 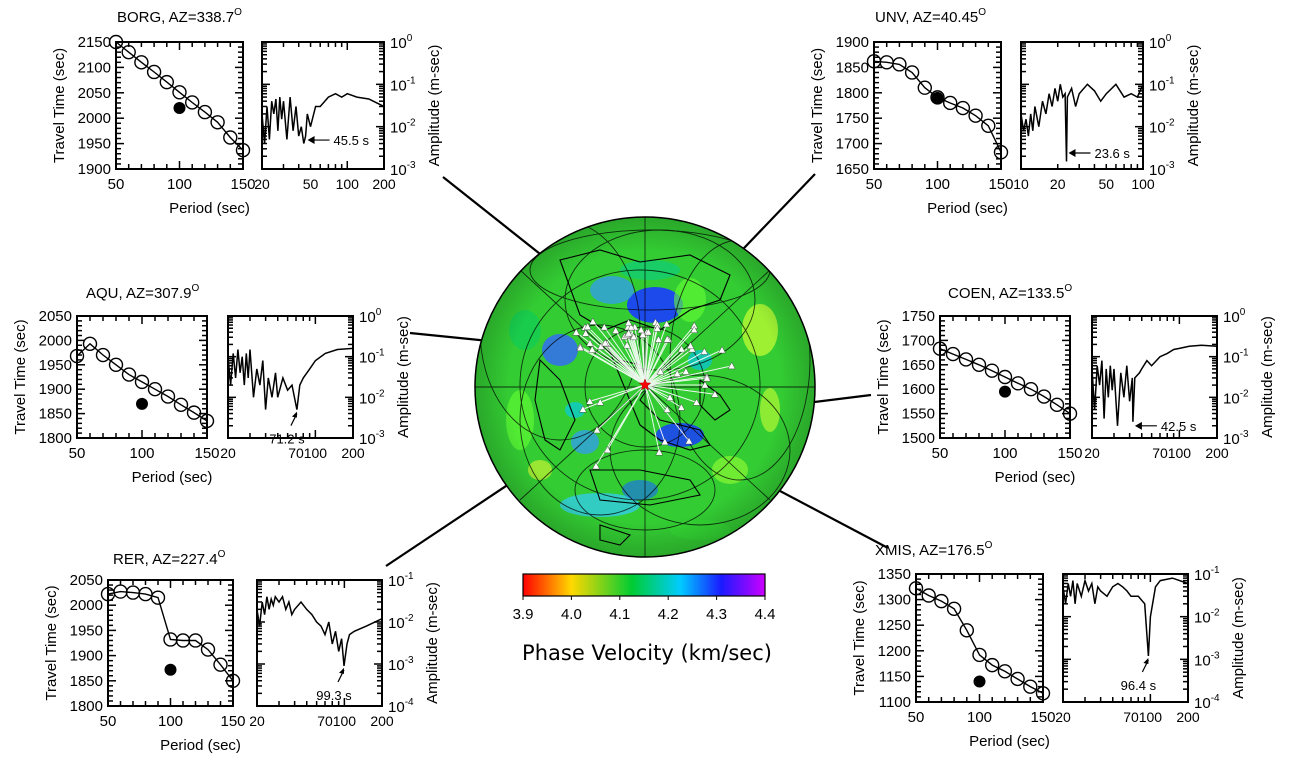 What do you see at coordinates (1146, 660) in the screenshot?
I see `annotation-arrowhead` at bounding box center [1146, 660].